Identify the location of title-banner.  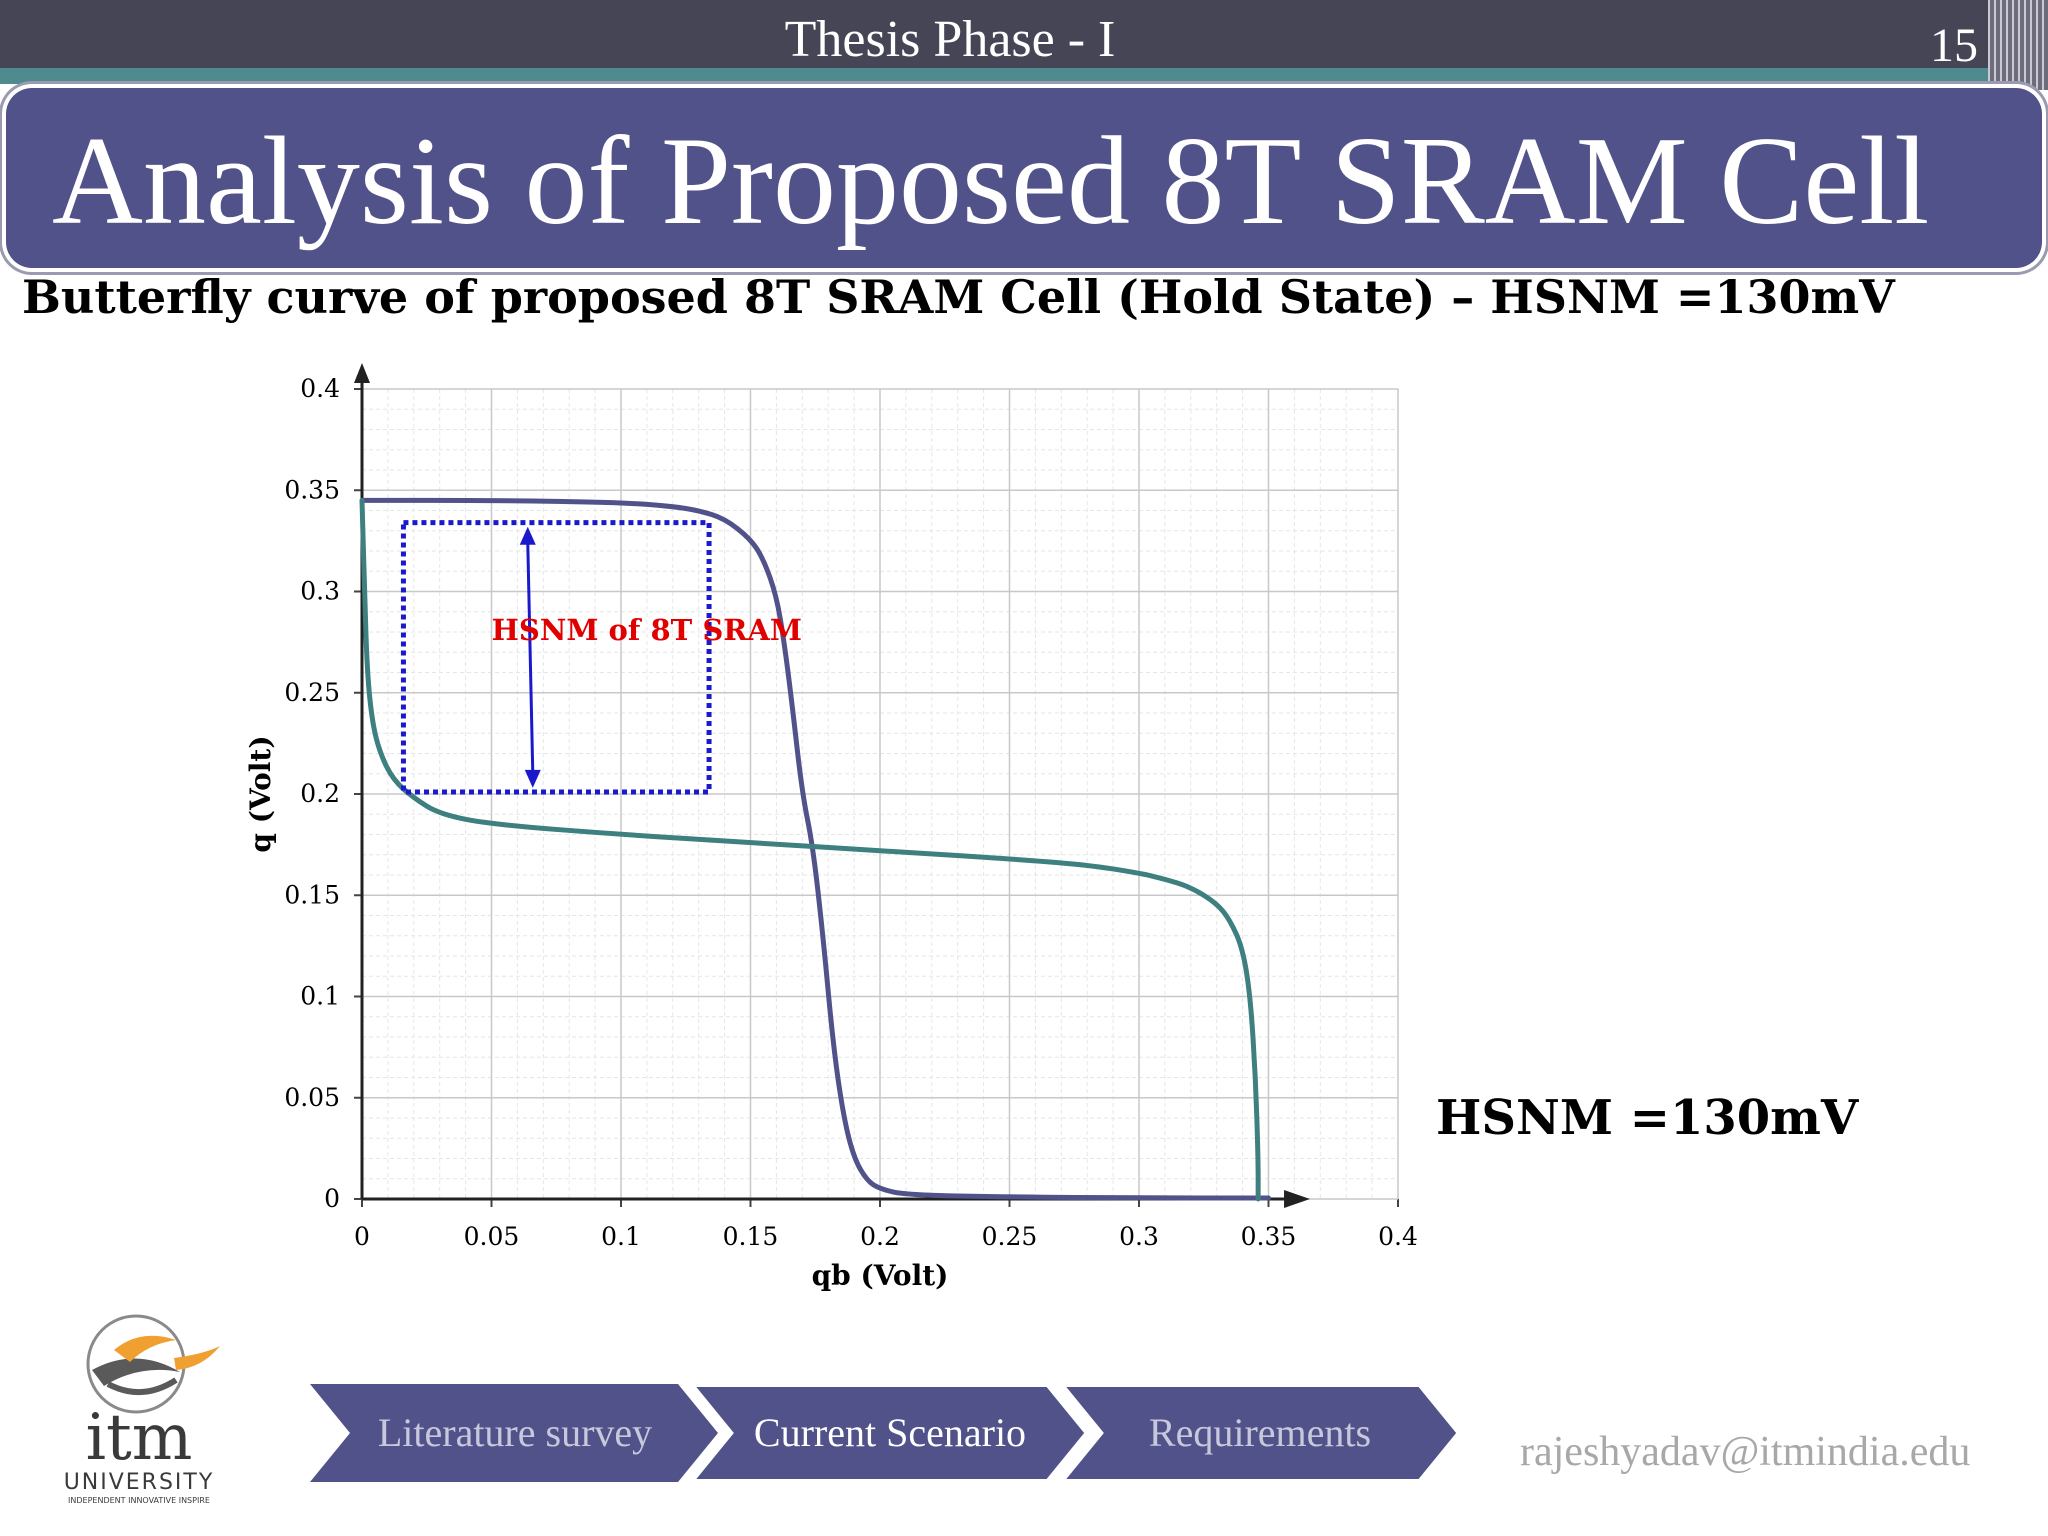
(1024, 178).